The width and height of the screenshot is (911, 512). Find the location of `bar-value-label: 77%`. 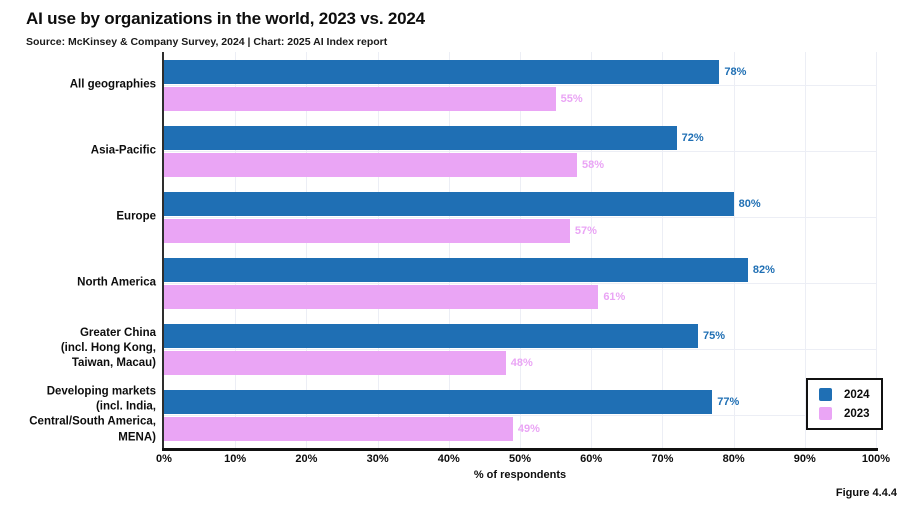

bar-value-label: 77% is located at coordinates (728, 401).